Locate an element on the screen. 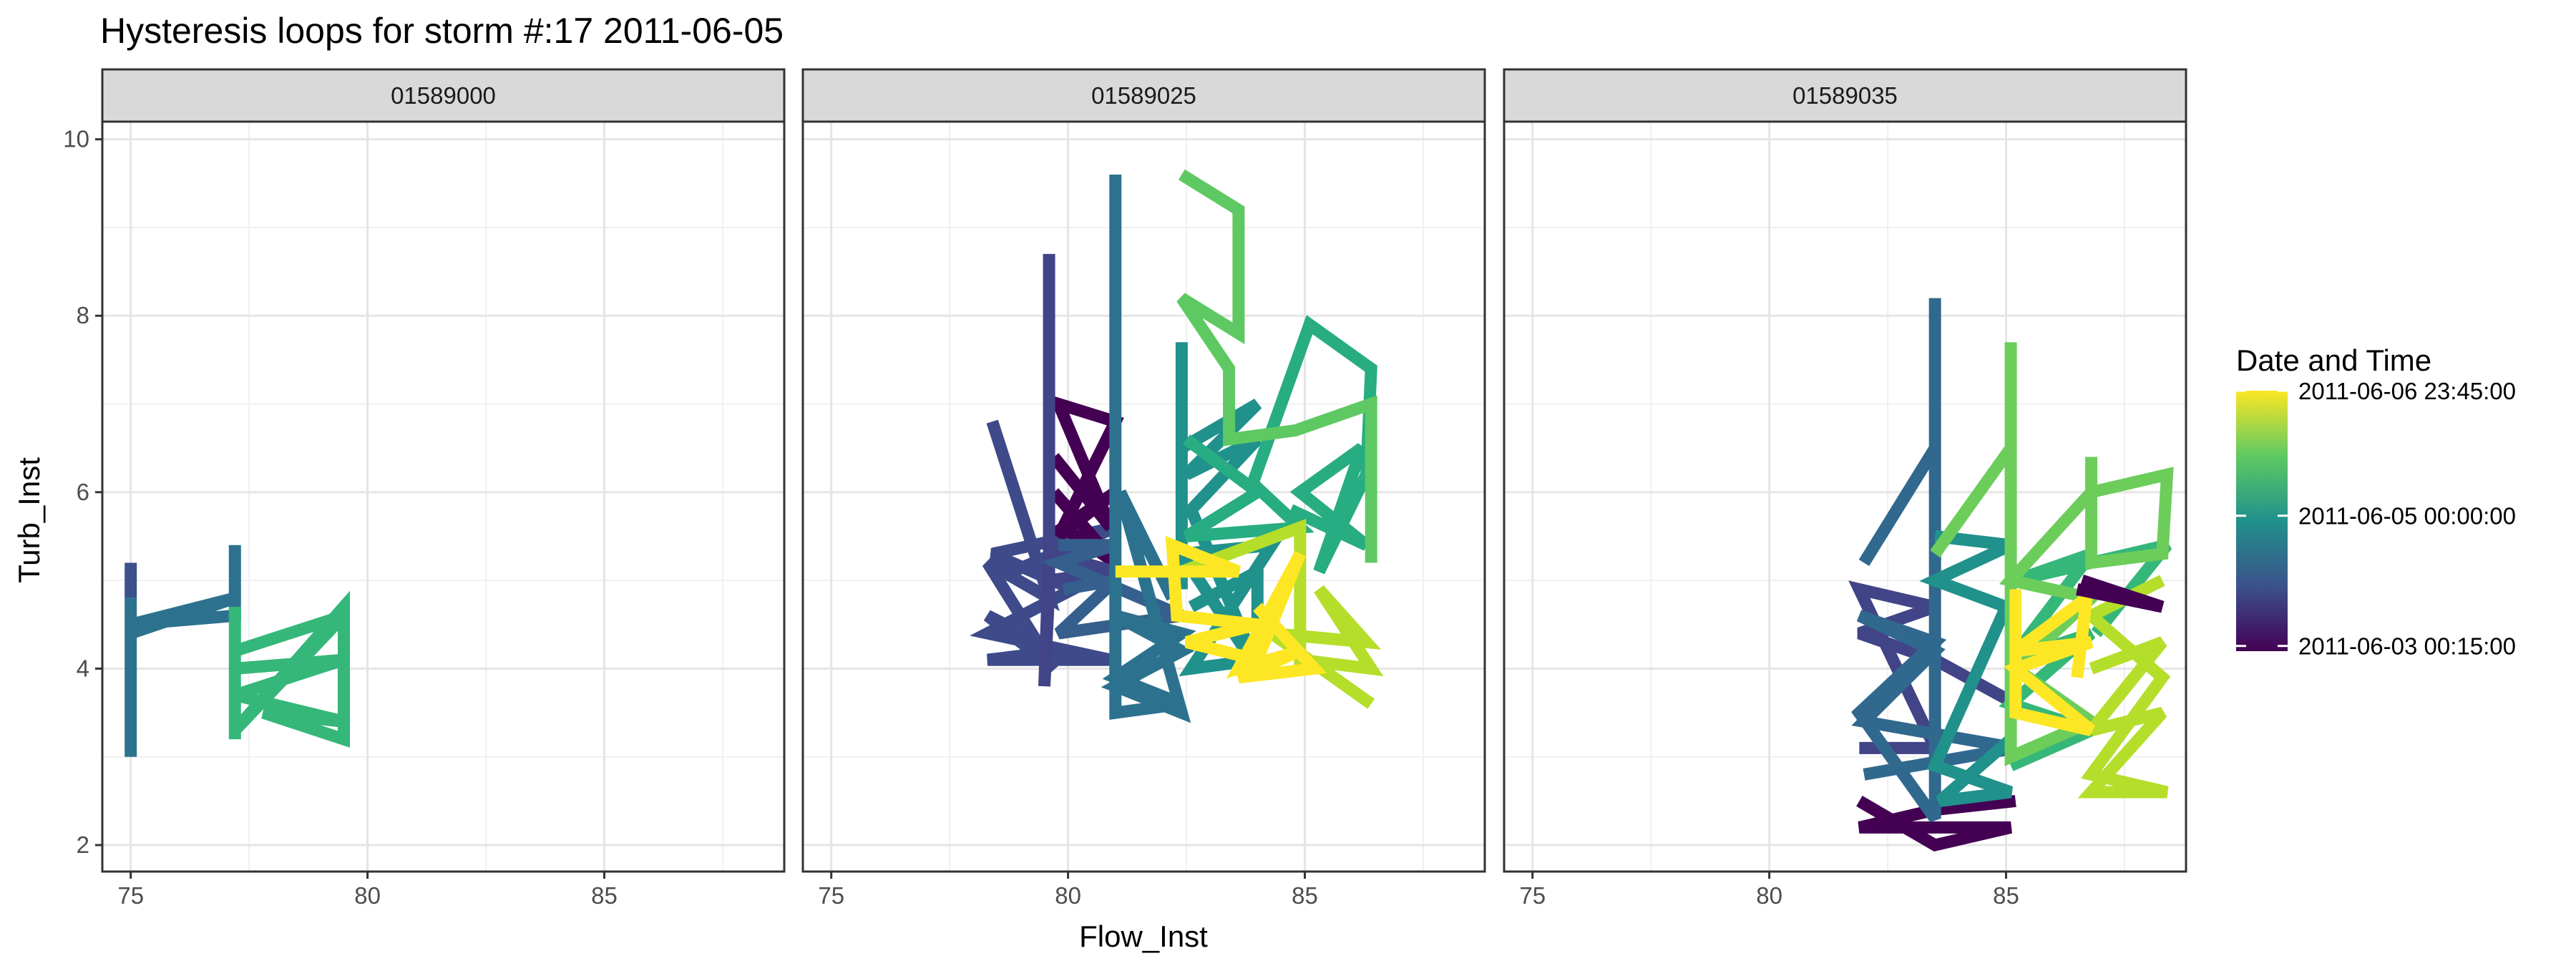 The image size is (2576, 966). legend-title: Date and Time is located at coordinates (2333, 360).